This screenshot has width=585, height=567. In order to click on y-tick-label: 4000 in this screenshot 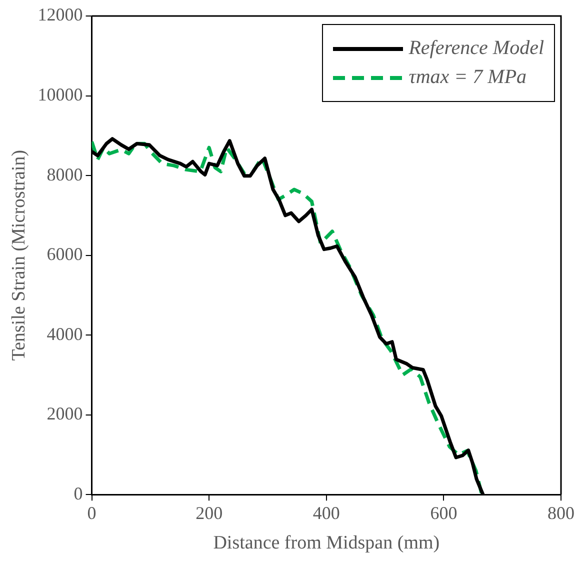, I will do `click(64, 334)`.